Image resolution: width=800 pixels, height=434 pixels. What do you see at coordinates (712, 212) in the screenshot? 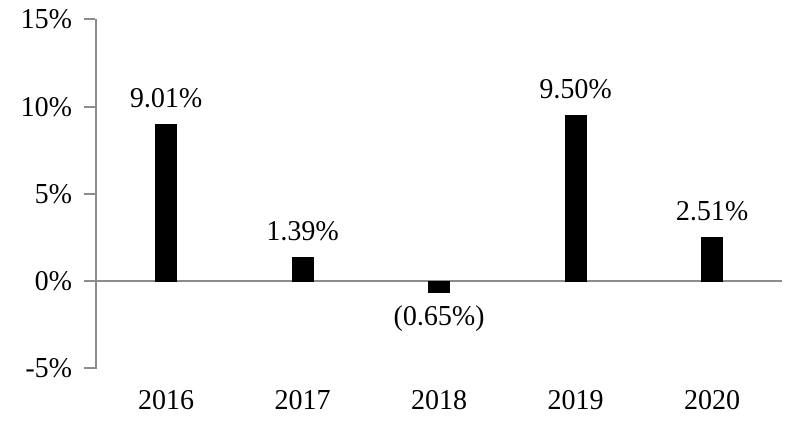
I see `bar-value-label: 2.51%` at bounding box center [712, 212].